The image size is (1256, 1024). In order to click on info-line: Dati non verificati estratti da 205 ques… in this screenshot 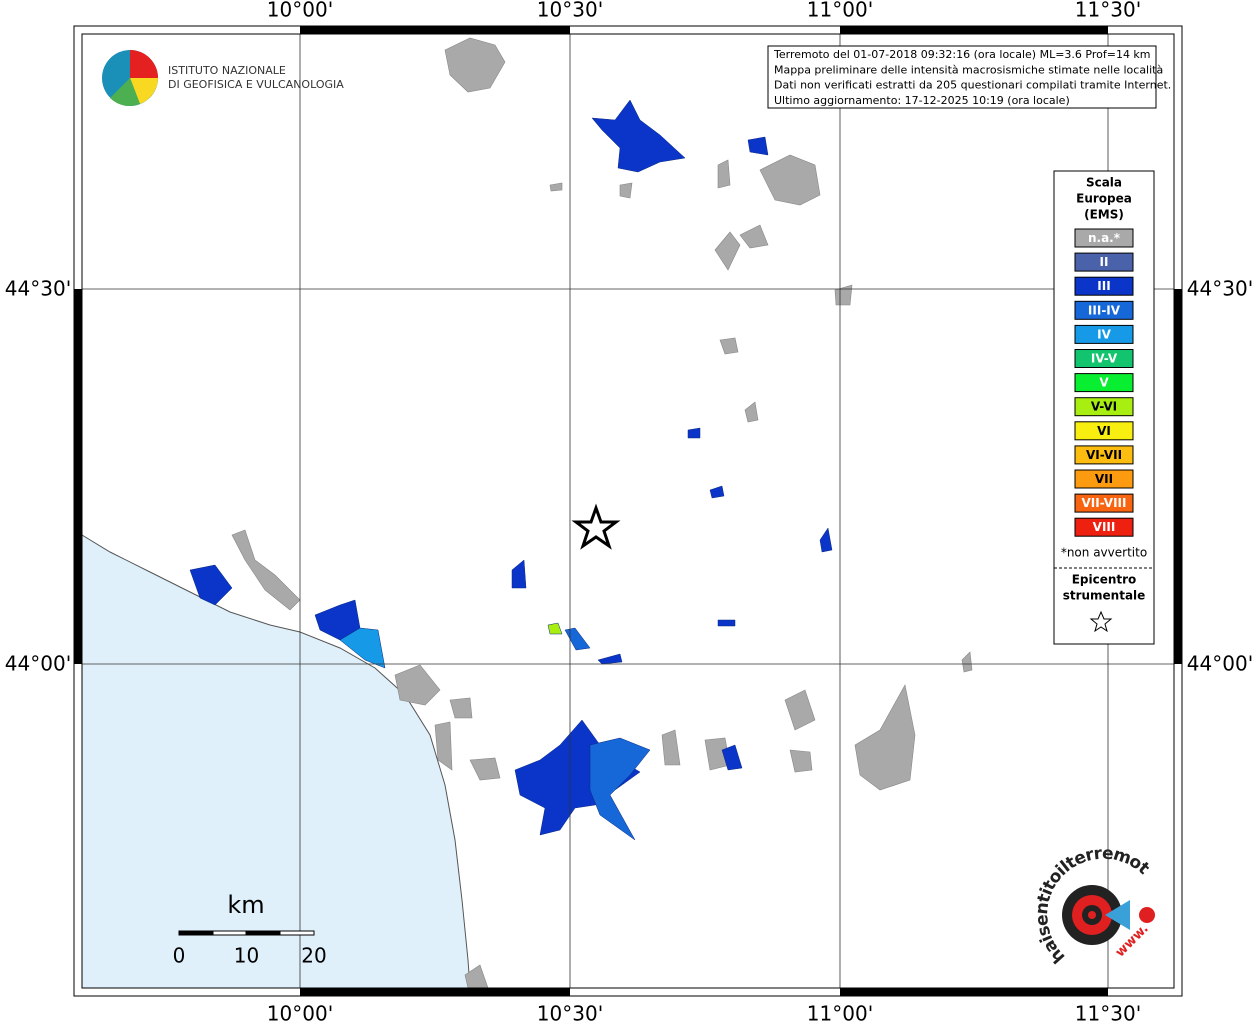, I will do `click(972, 85)`.